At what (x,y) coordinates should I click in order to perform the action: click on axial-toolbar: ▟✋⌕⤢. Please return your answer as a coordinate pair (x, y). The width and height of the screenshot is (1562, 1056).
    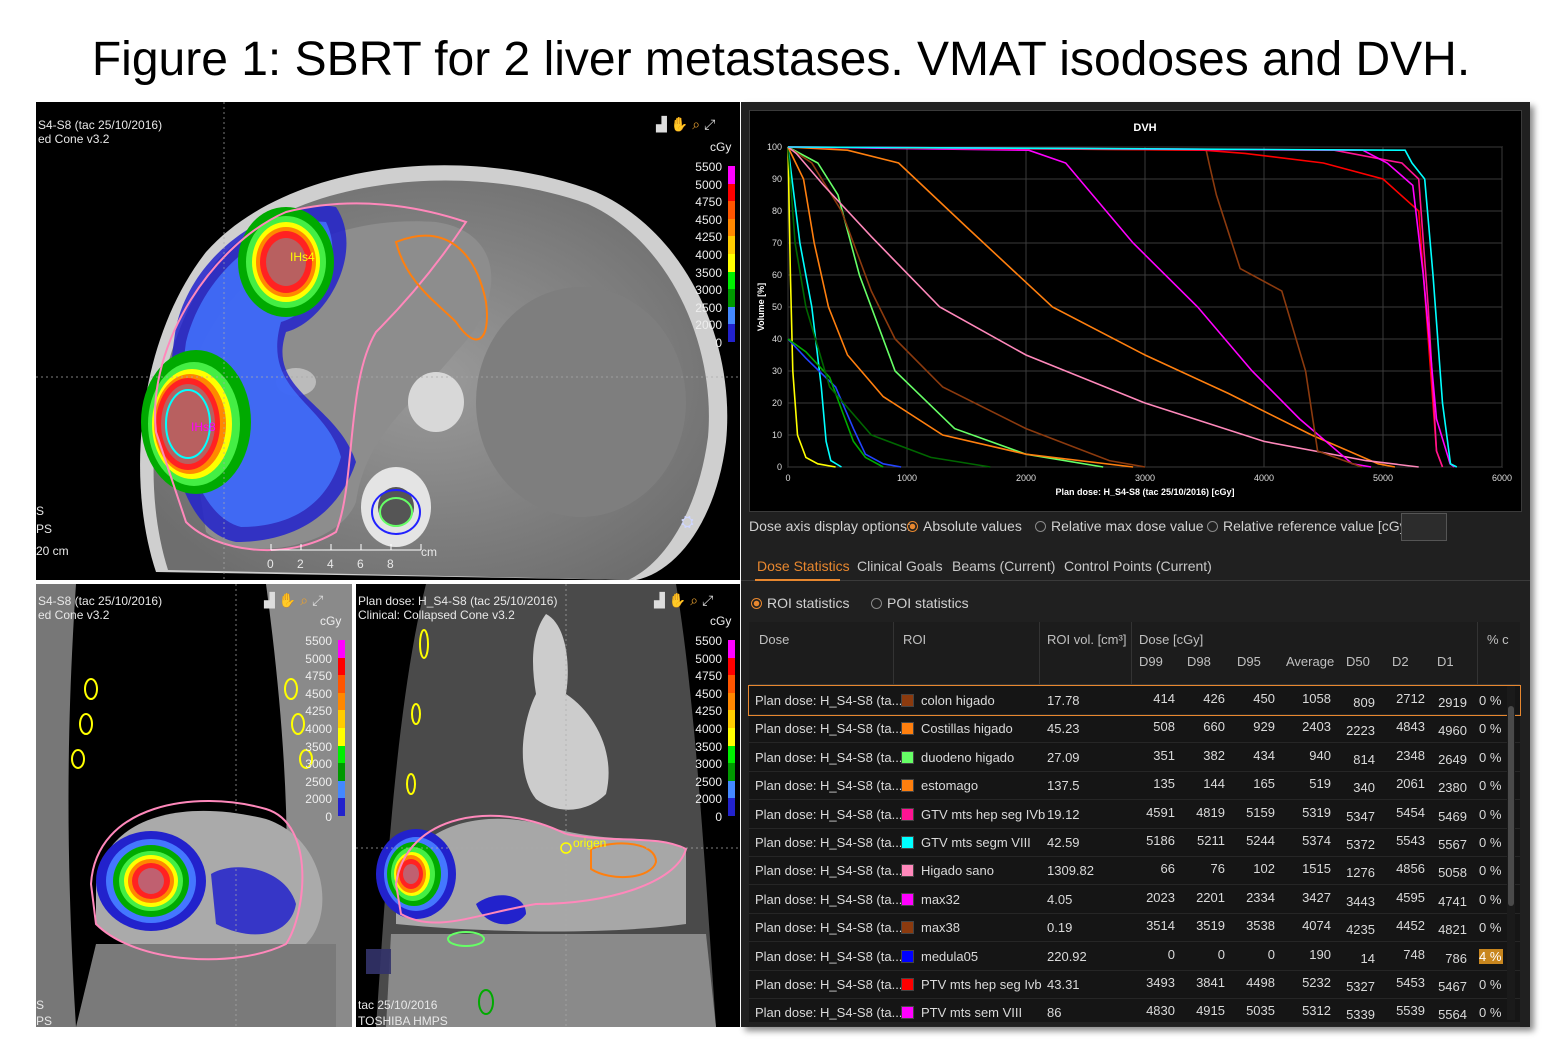
    Looking at the image, I should click on (687, 124).